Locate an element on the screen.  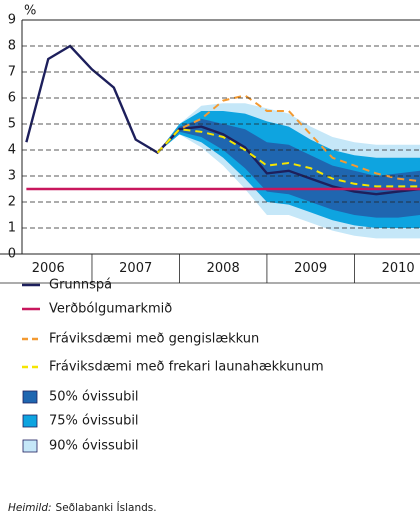
y-tick-label: 2 is located at coordinates (12, 202).